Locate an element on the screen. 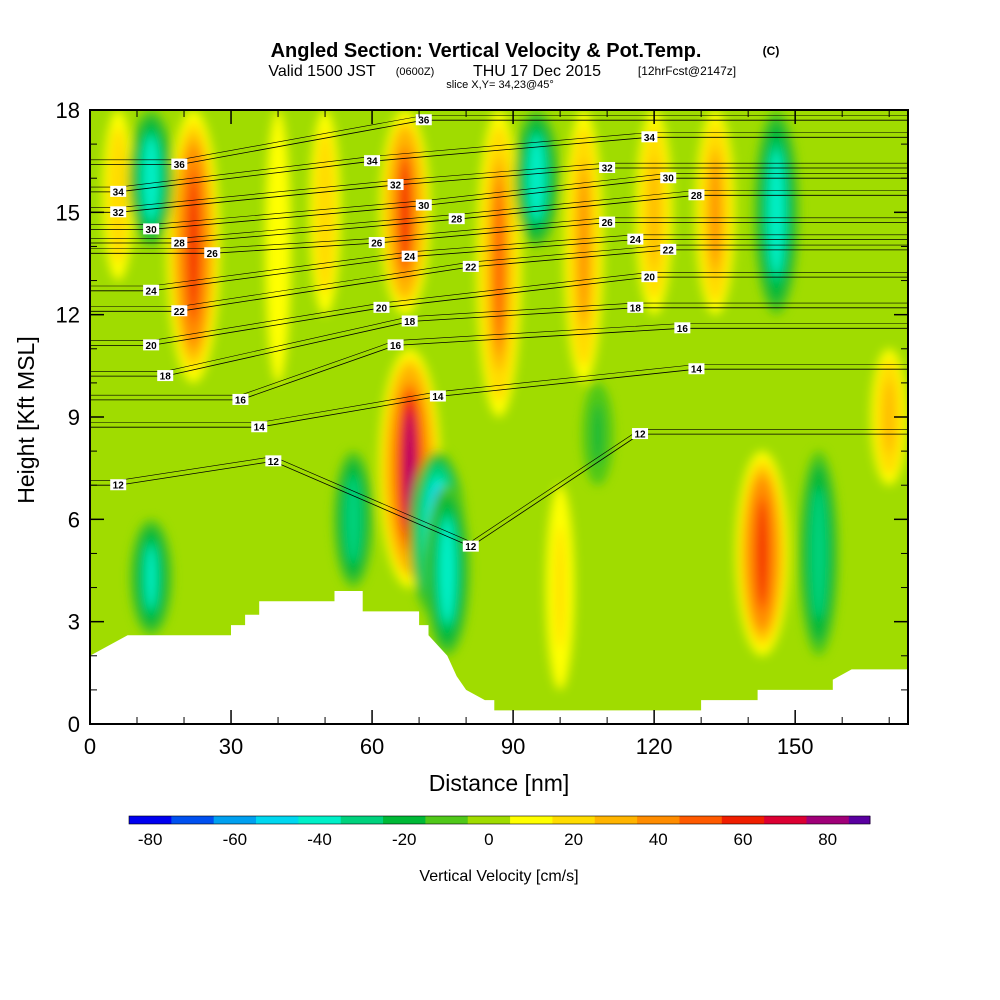 The image size is (1000, 1000). isotherm-label: 36 is located at coordinates (423, 120).